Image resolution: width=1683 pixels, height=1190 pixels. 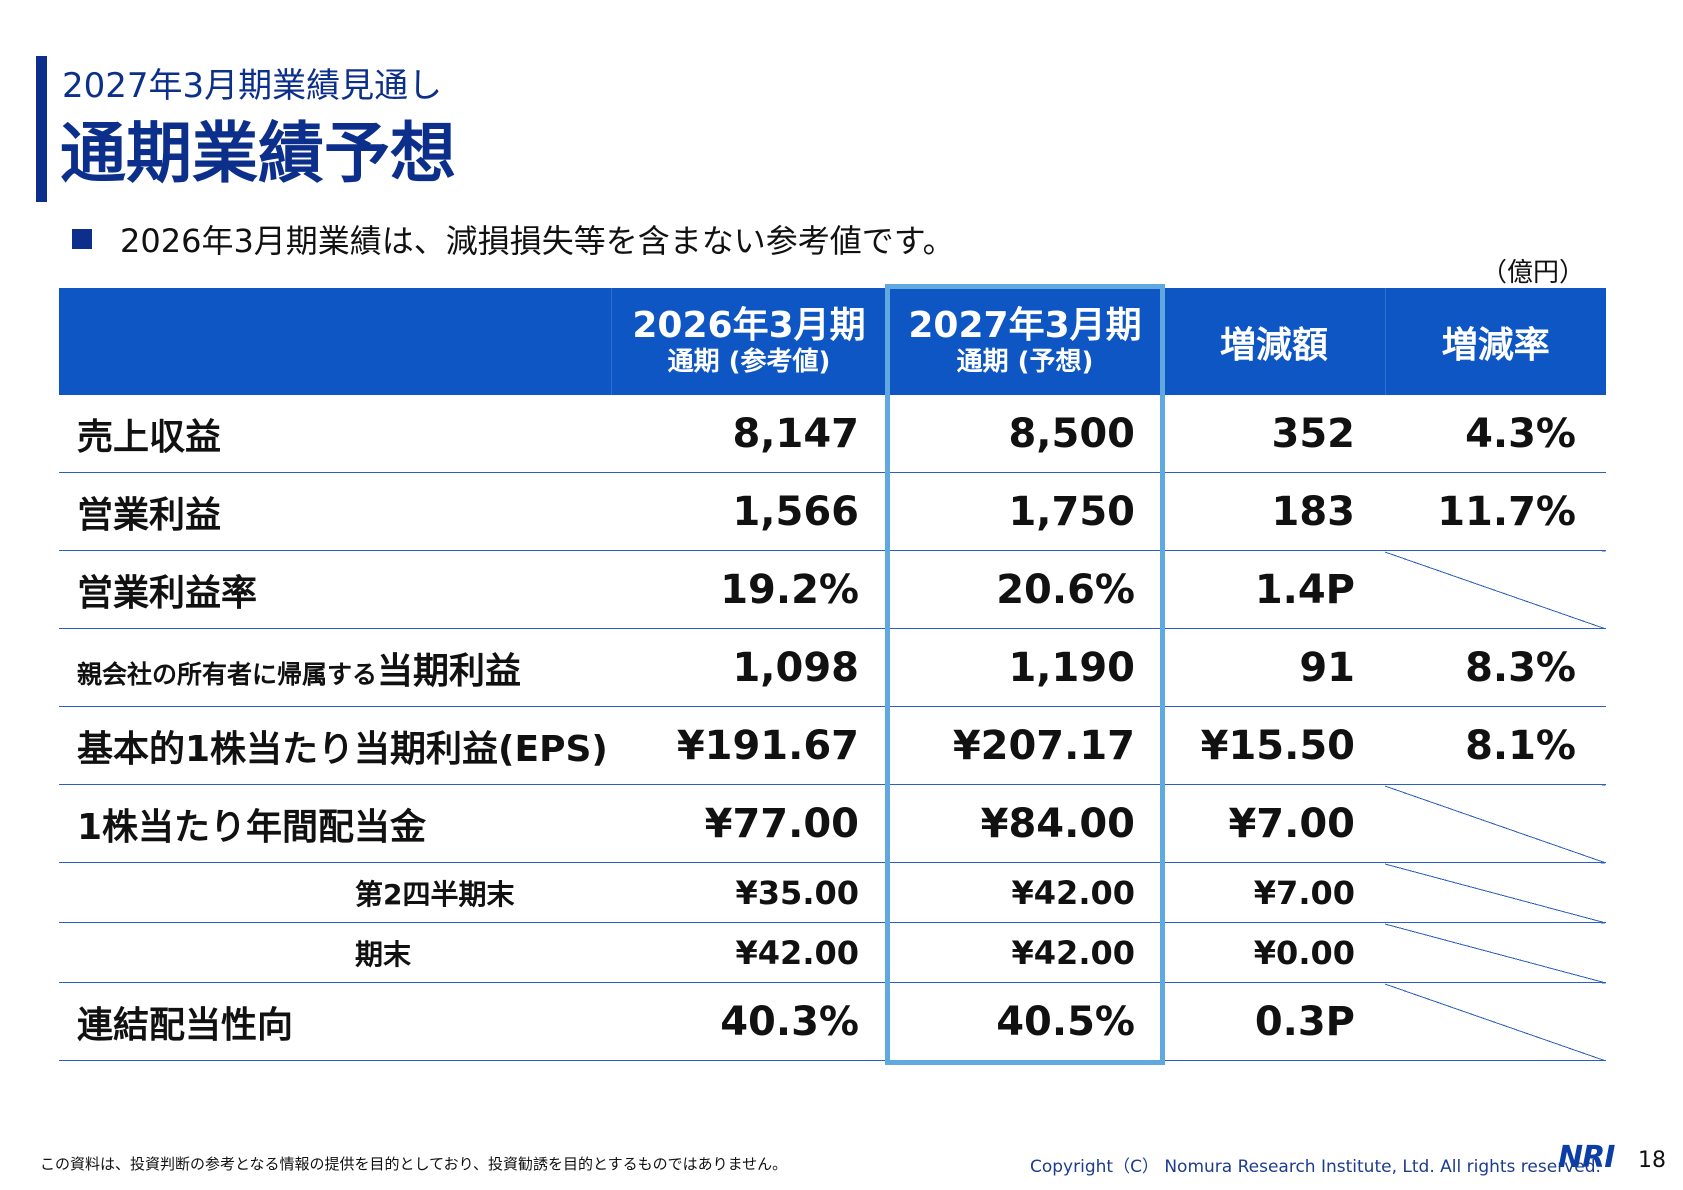 What do you see at coordinates (748, 341) in the screenshot?
I see `header-fy2026: 2026年3月期 通期 (参考値)` at bounding box center [748, 341].